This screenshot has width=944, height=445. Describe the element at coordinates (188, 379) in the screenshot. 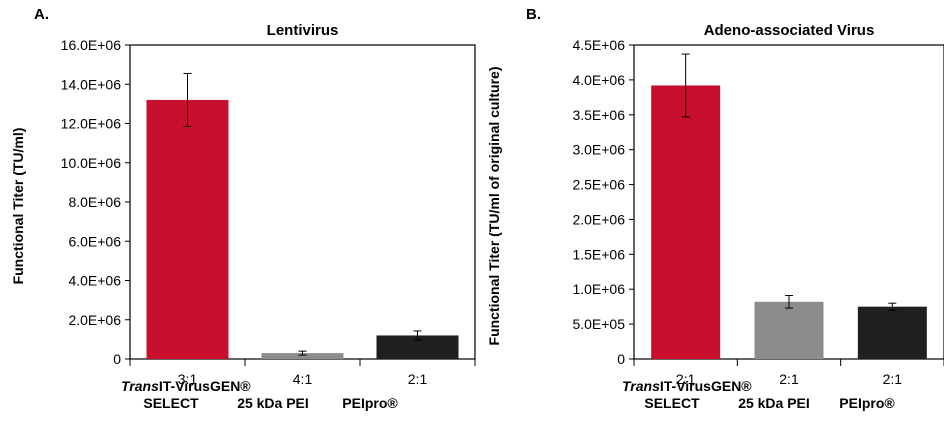

I see `x-tick-label: 3:1` at that location.